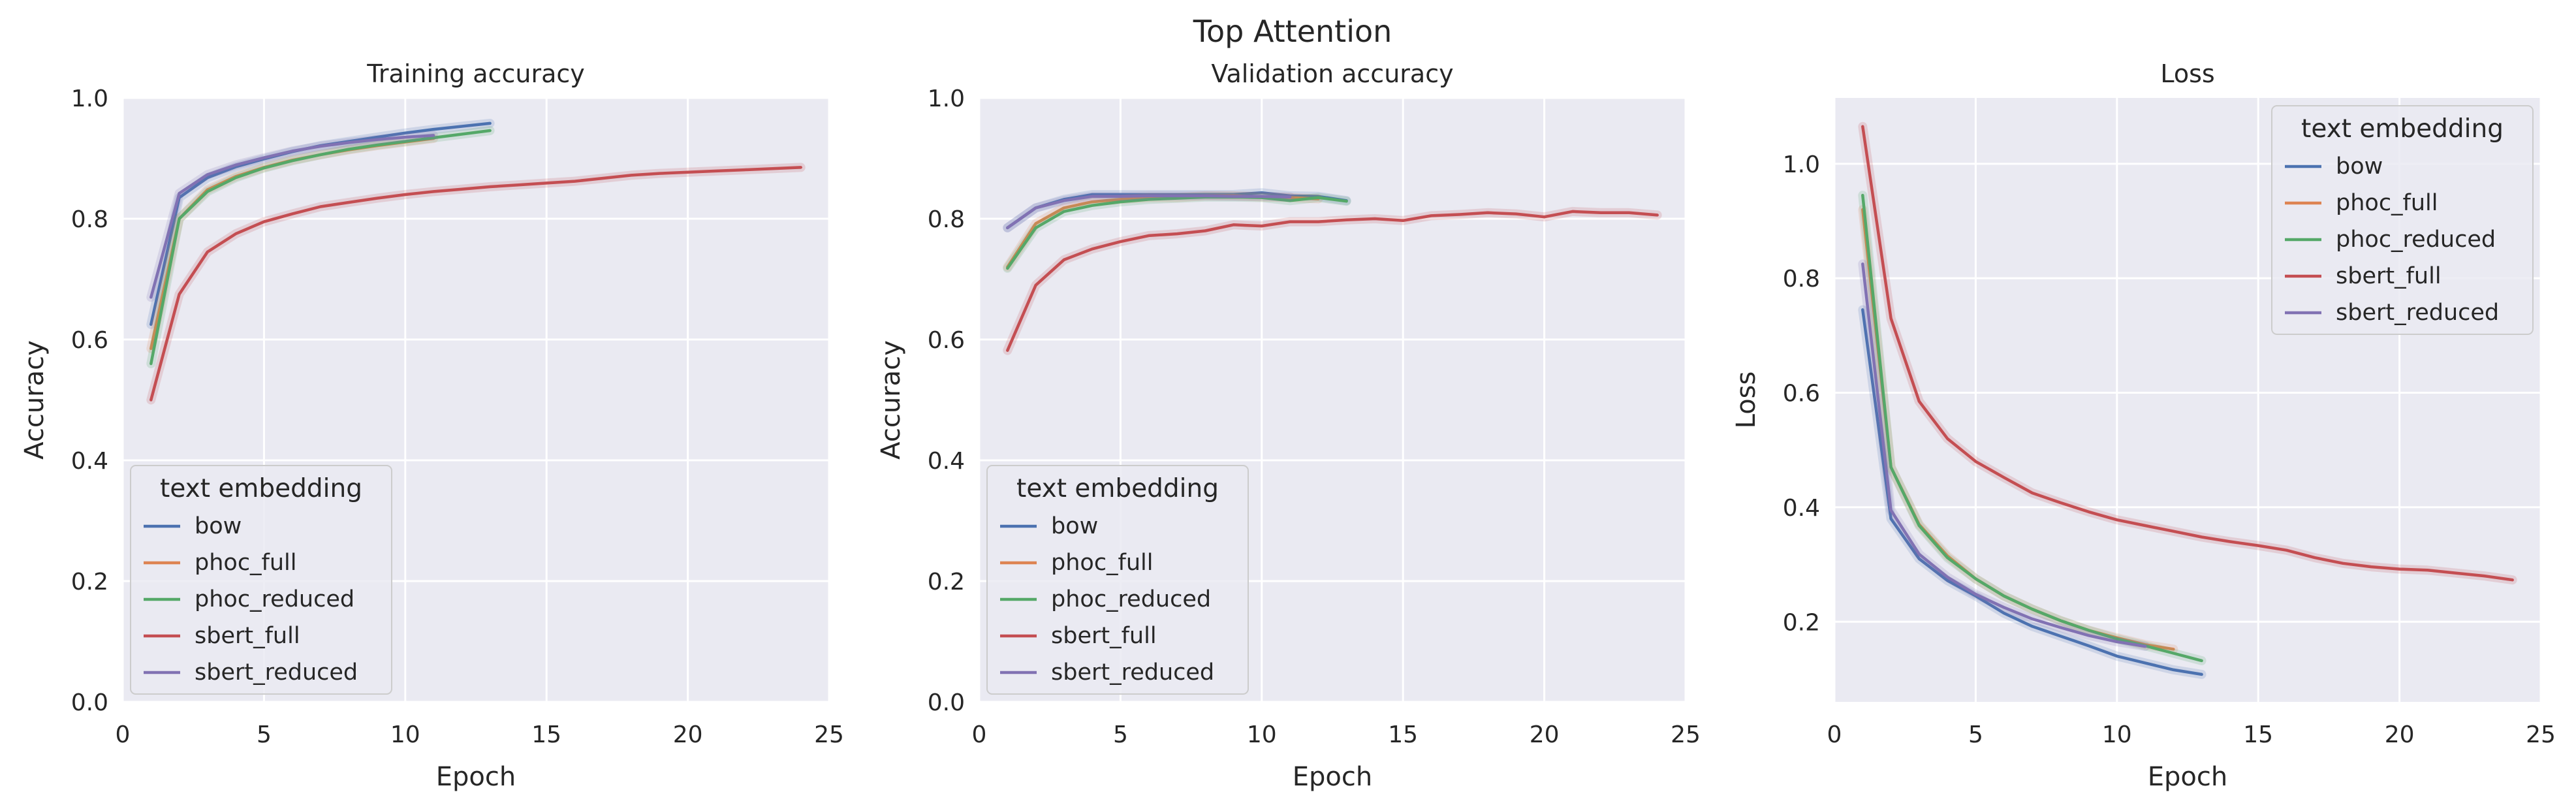 The width and height of the screenshot is (2576, 807). Describe the element at coordinates (475, 74) in the screenshot. I see `panel-title: Training accuracy` at that location.